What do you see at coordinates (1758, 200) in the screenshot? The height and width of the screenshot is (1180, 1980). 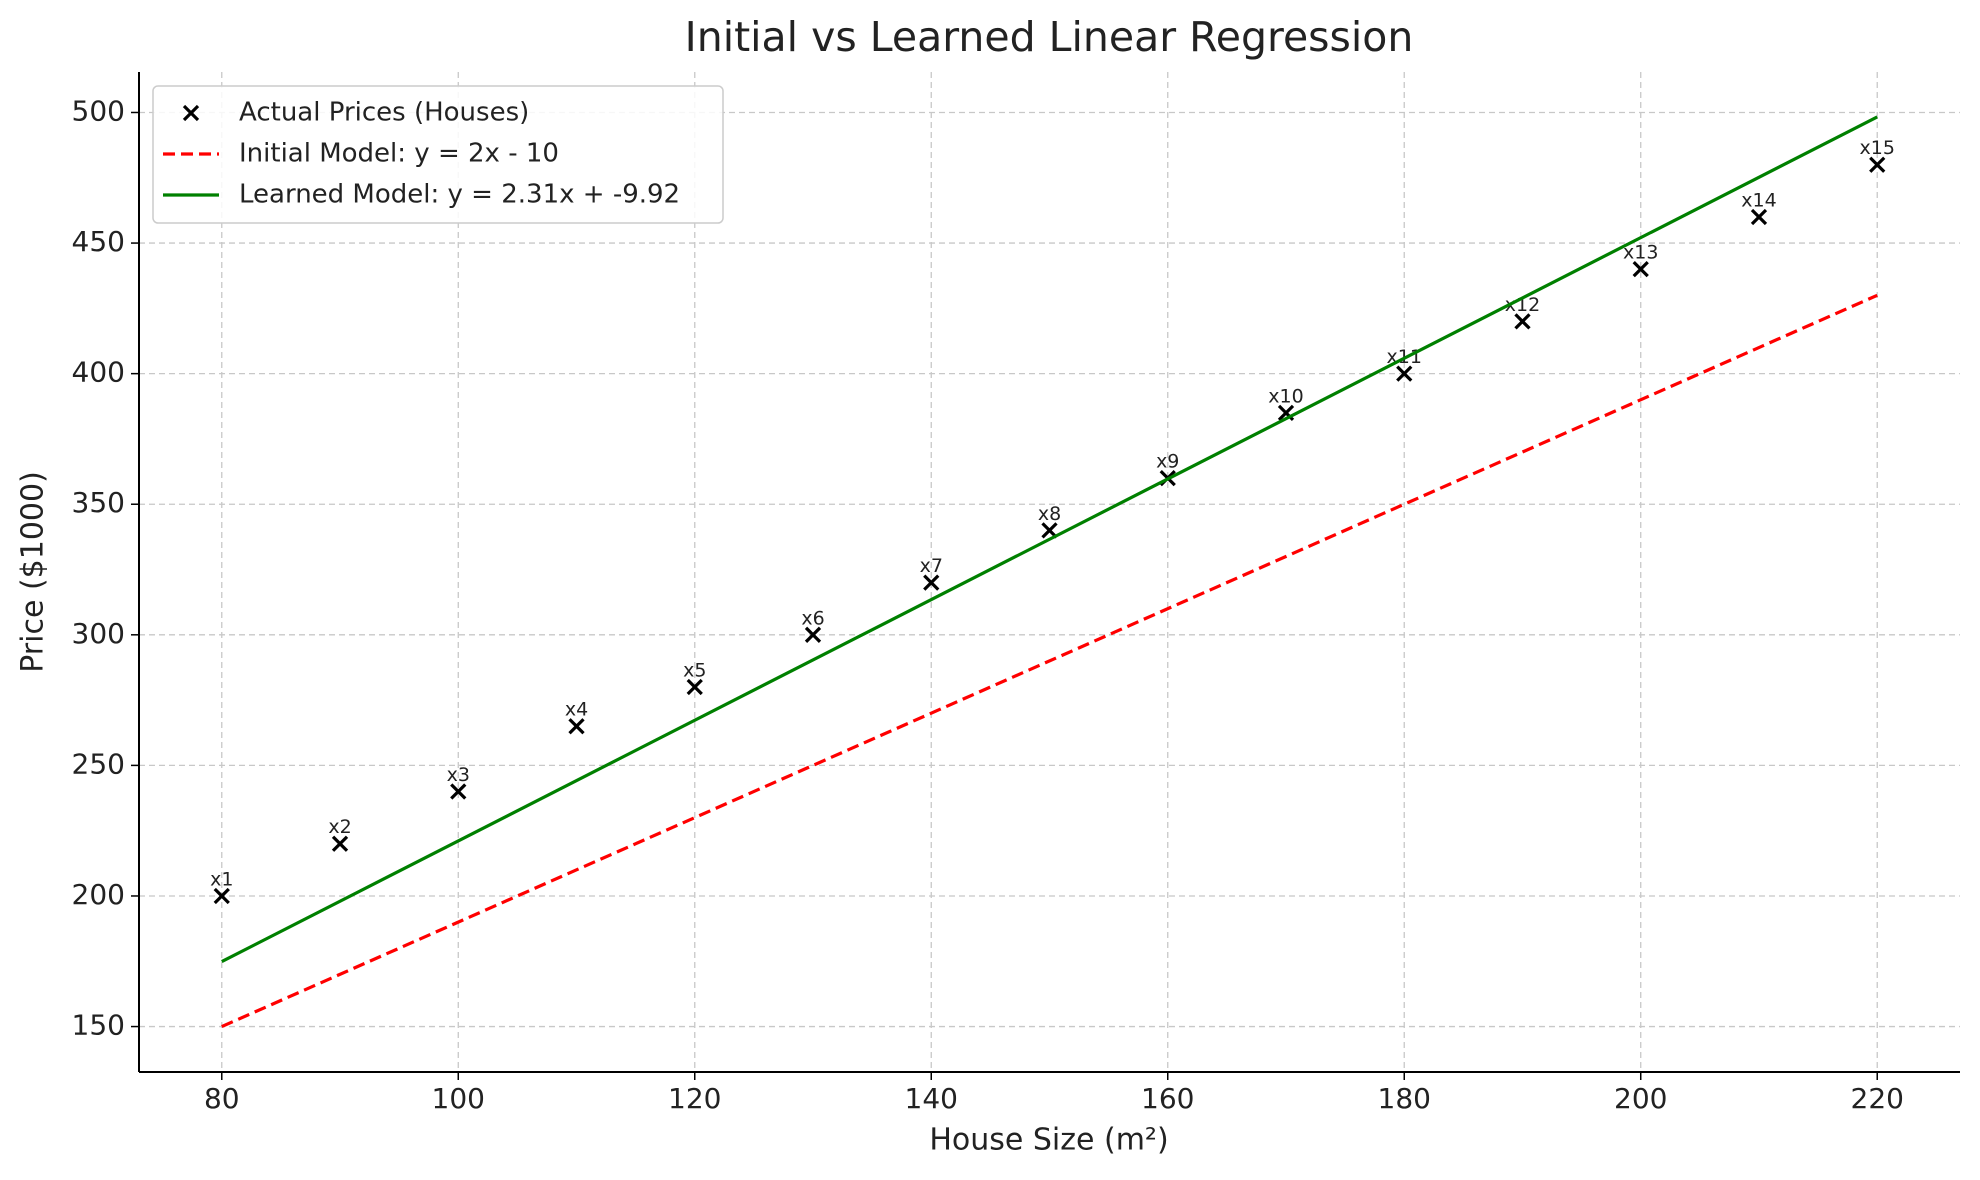 I see `point-label: x14` at bounding box center [1758, 200].